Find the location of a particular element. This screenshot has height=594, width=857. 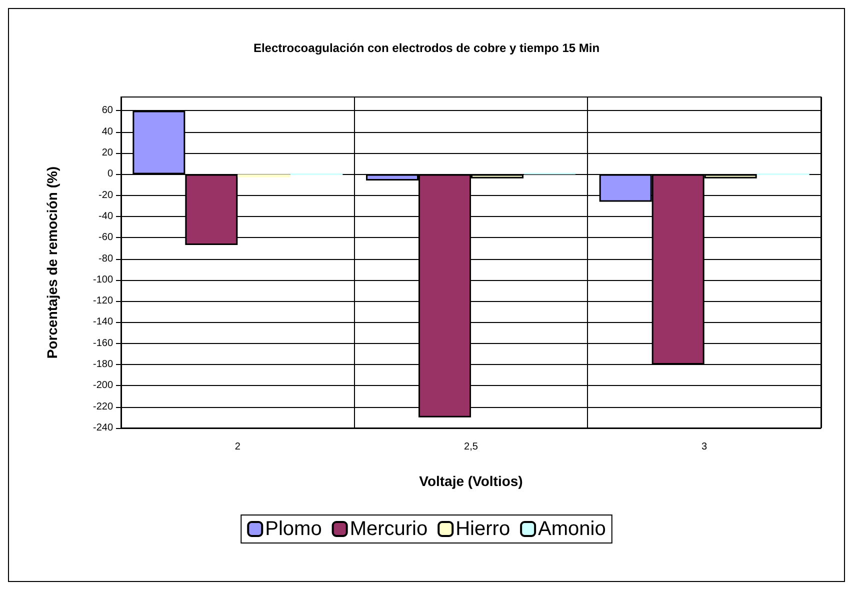

y-tick-label: -120 is located at coordinates (103, 301).